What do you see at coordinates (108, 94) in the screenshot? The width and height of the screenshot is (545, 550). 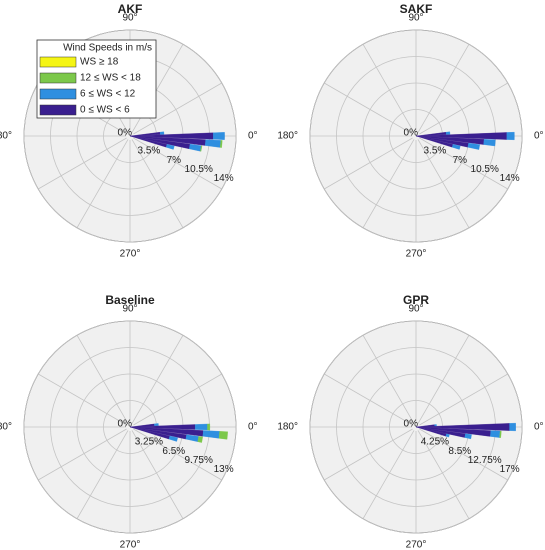 I see `legend-label: 6 ≤ WS < 12` at bounding box center [108, 94].